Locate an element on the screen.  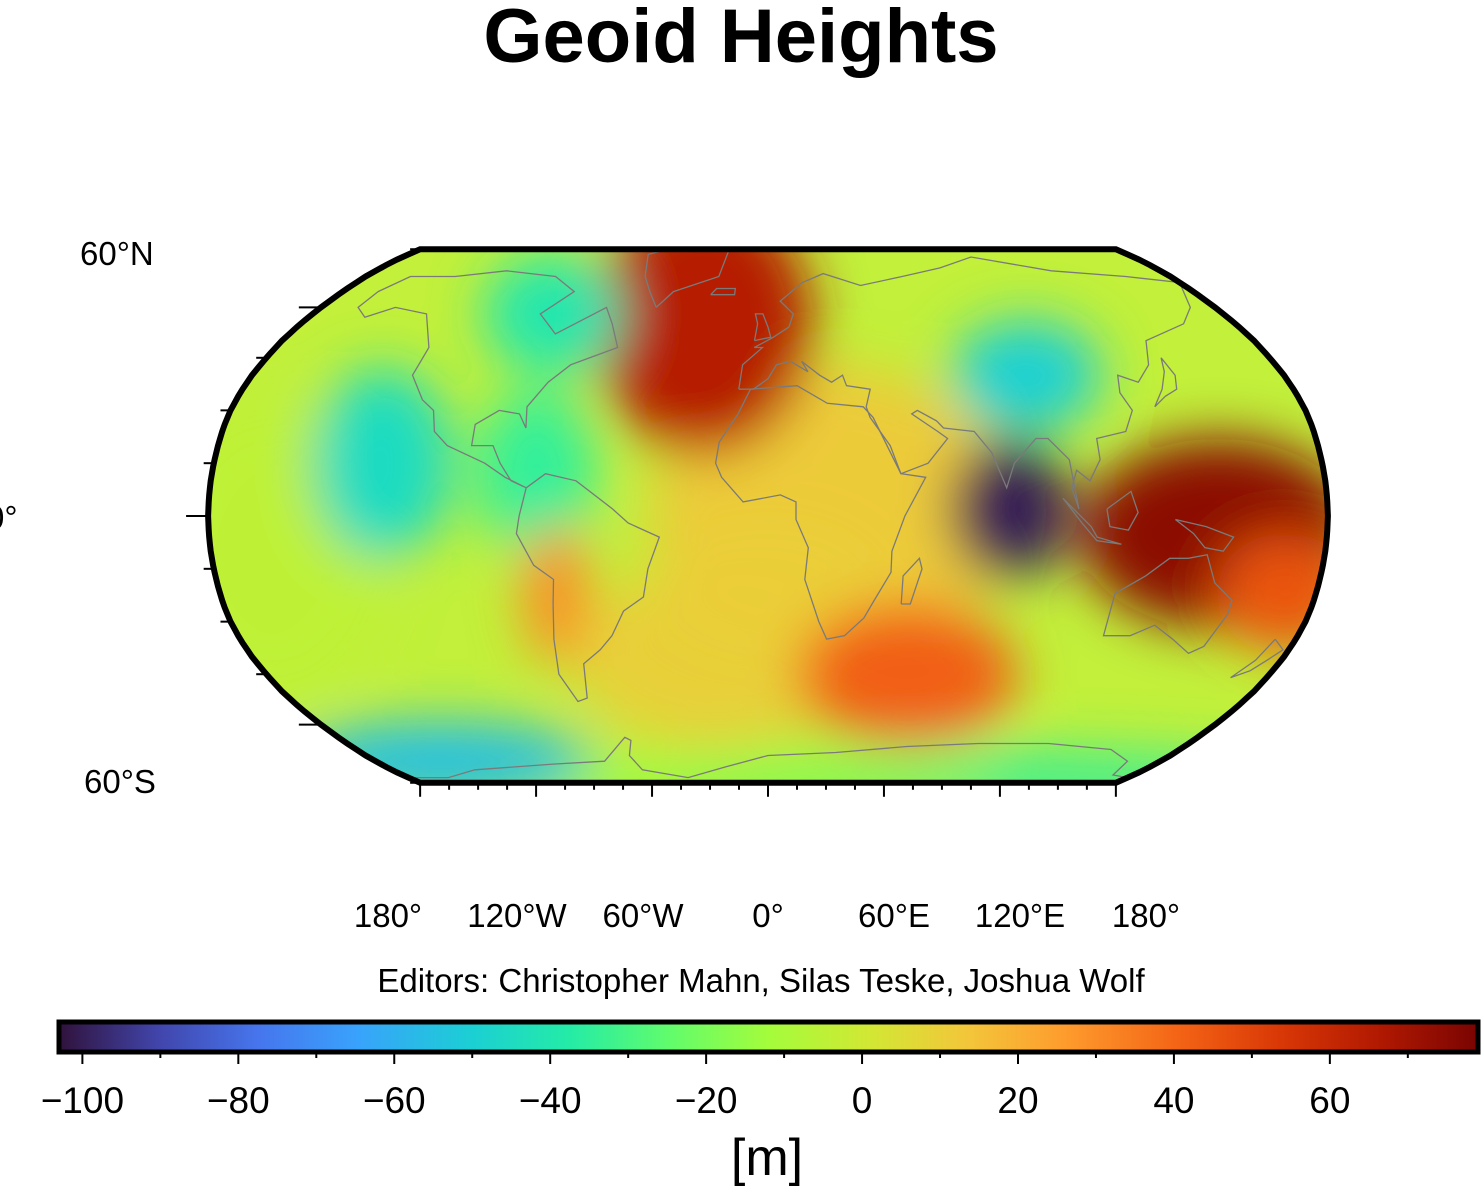
lat-label-60s: 60°S is located at coordinates (120, 781).